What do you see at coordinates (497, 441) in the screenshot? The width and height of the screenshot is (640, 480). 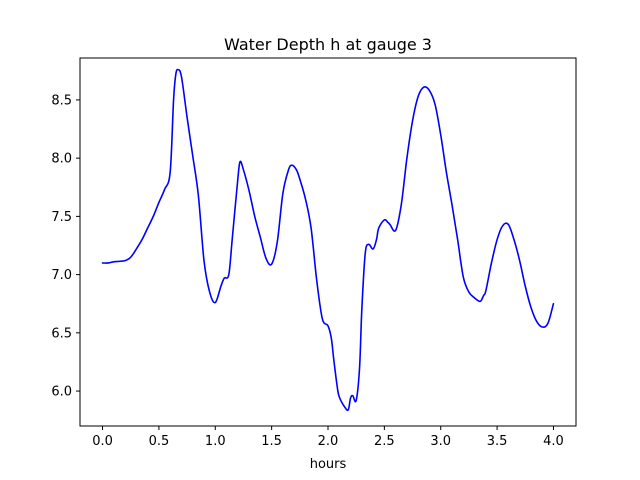 I see `x-tick-label: 3.5` at bounding box center [497, 441].